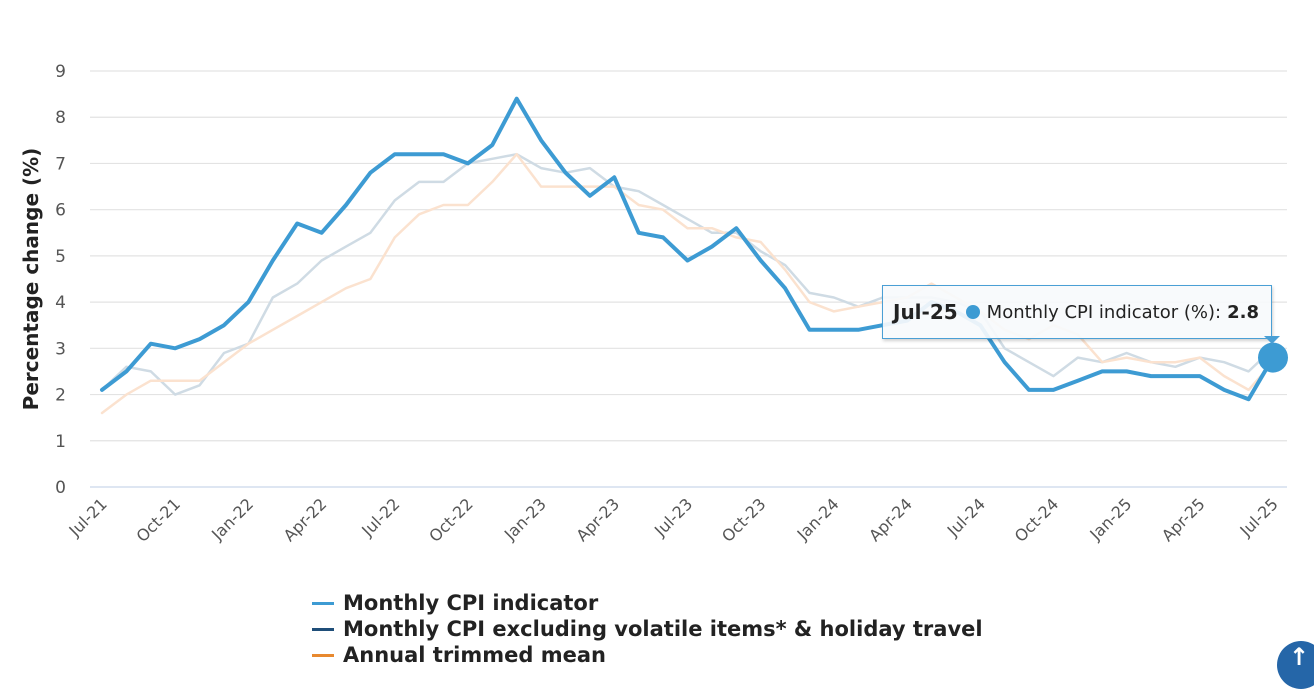 Image resolution: width=1314 pixels, height=689 pixels. What do you see at coordinates (450, 519) in the screenshot?
I see `x-tick-label: Oct-22` at bounding box center [450, 519].